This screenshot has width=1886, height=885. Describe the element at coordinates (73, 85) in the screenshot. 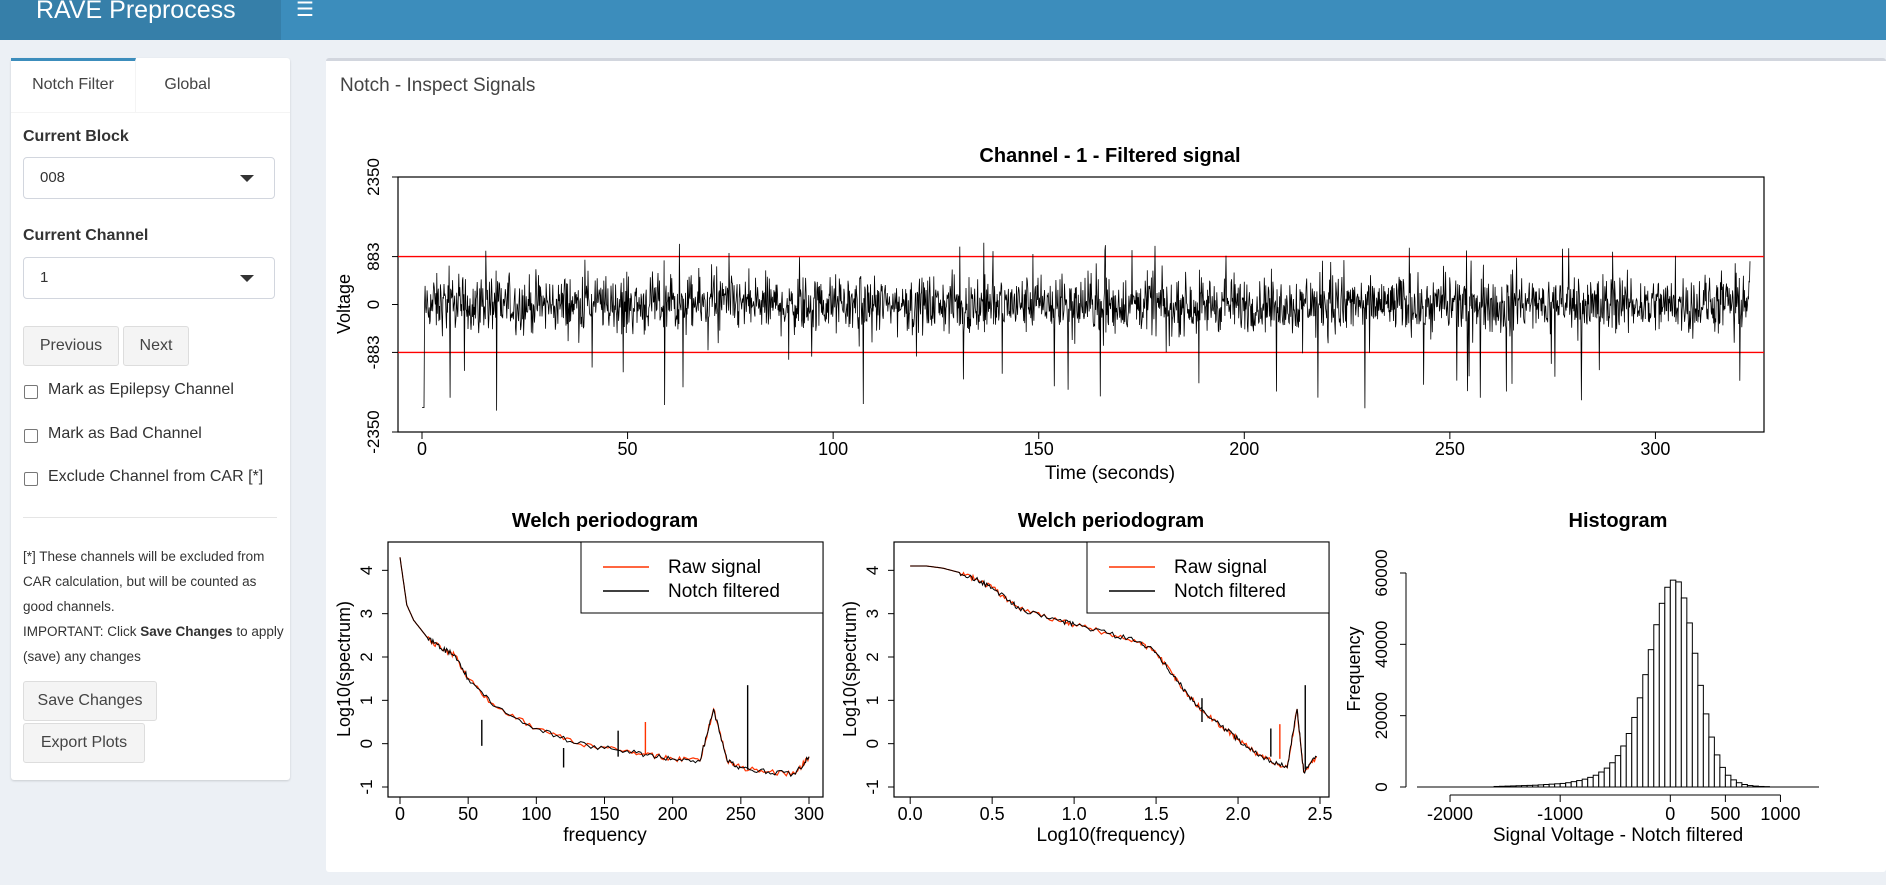

I see `tab-notch-filter: Notch Filter` at that location.